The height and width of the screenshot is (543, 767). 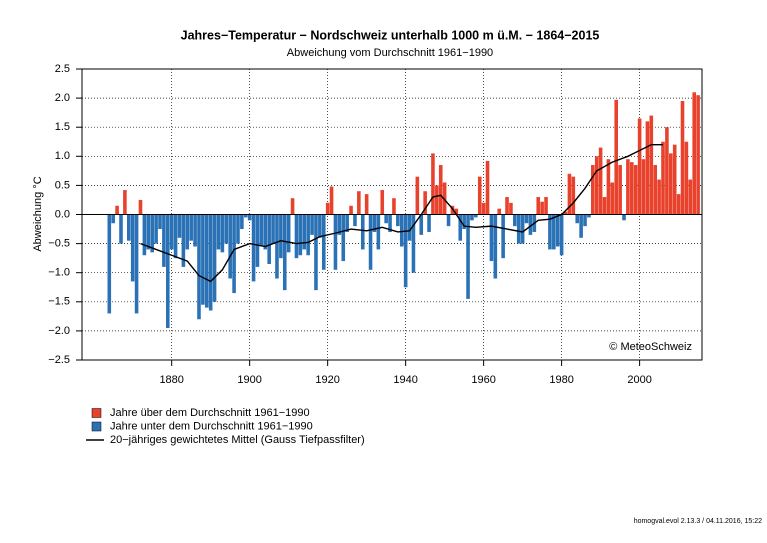 I want to click on x-tick-label: 1940, so click(x=405, y=380).